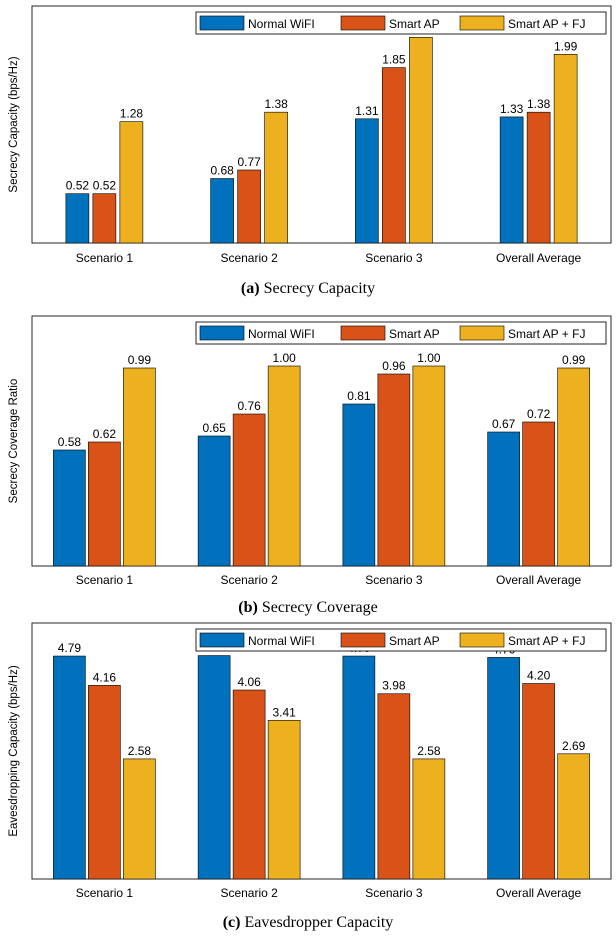 This screenshot has width=616, height=941. What do you see at coordinates (250, 288) in the screenshot?
I see `caption-a-tag: (a)` at bounding box center [250, 288].